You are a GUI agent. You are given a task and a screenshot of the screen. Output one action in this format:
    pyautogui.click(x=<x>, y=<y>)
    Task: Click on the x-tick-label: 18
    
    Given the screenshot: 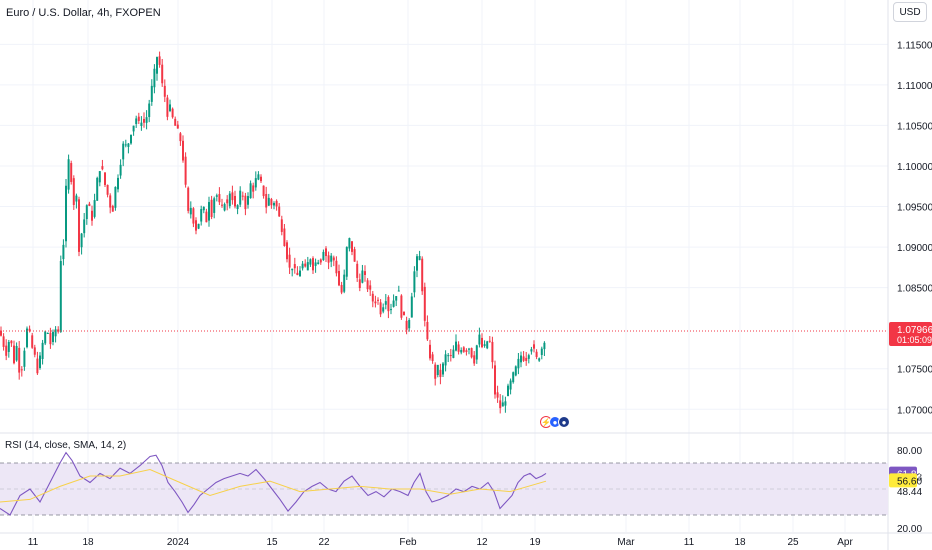 What is the action you would take?
    pyautogui.click(x=740, y=542)
    